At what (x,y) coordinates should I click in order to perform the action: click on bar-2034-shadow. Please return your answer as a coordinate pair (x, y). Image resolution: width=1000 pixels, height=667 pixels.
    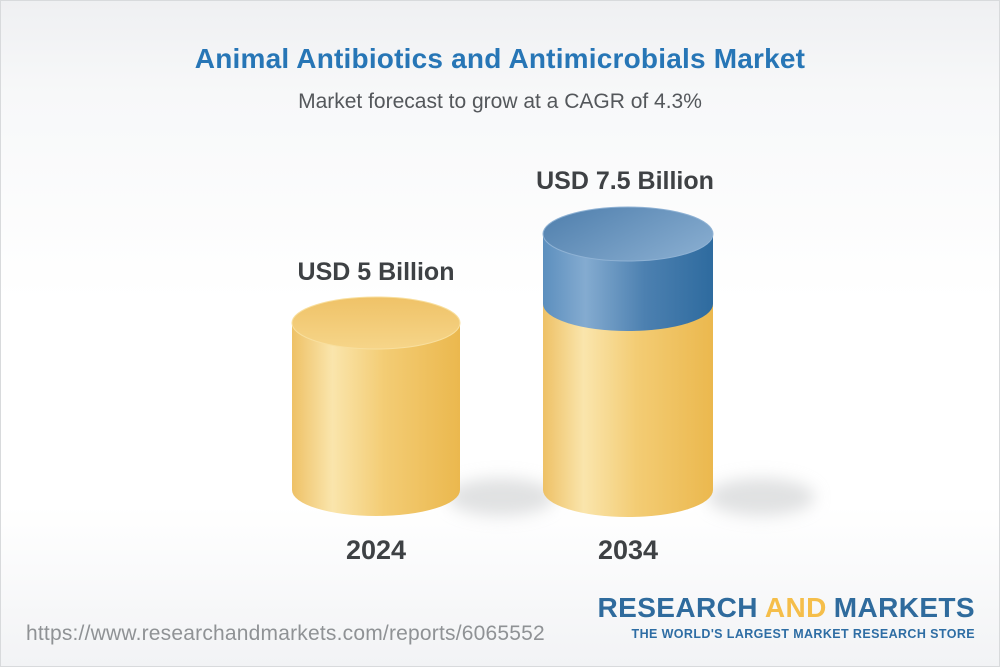
    Looking at the image, I should click on (761, 497).